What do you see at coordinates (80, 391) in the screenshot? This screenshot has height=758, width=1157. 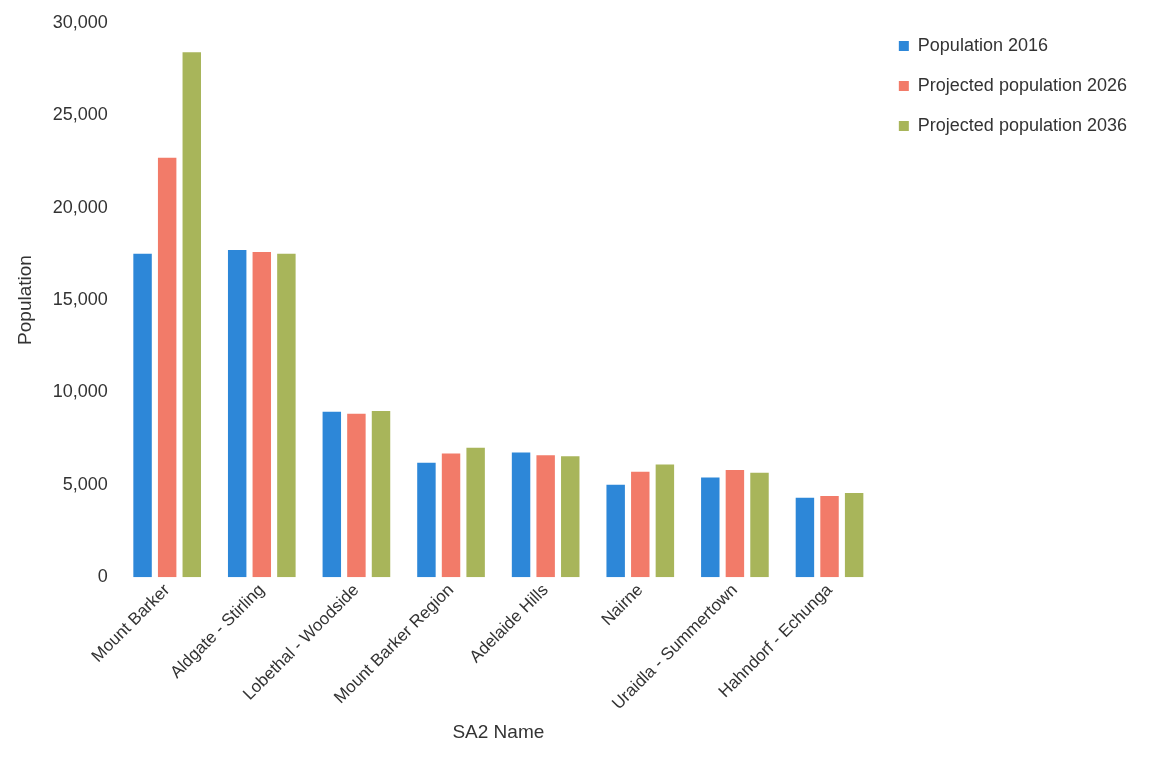 I see `y-tick-label: 10,000` at bounding box center [80, 391].